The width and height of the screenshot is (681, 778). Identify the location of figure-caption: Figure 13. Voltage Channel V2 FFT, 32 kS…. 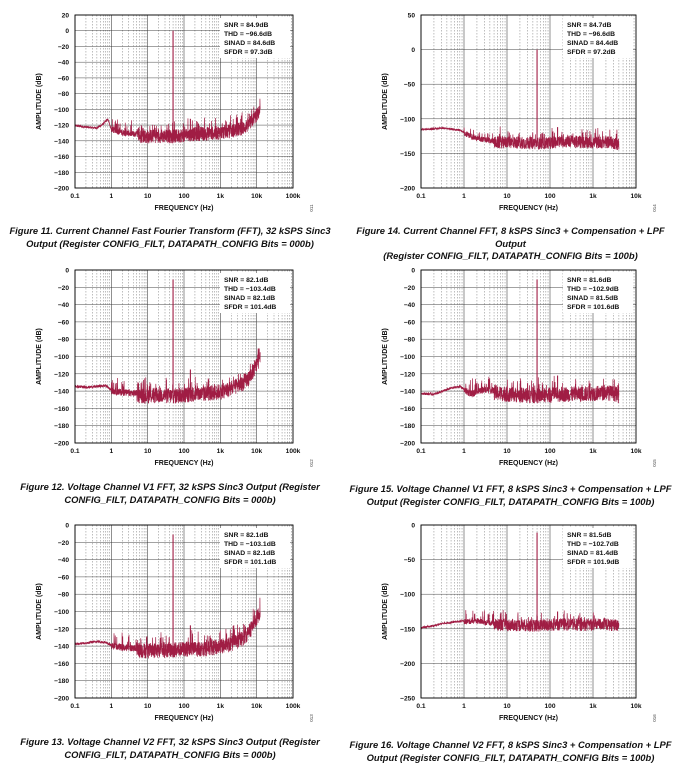
(170, 748).